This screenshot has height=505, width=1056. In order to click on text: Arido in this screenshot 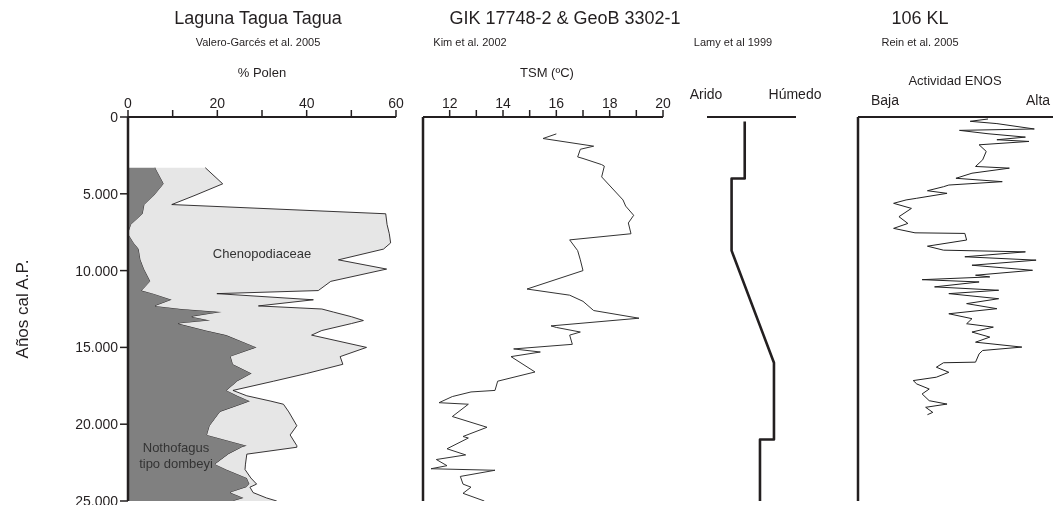, I will do `click(706, 94)`.